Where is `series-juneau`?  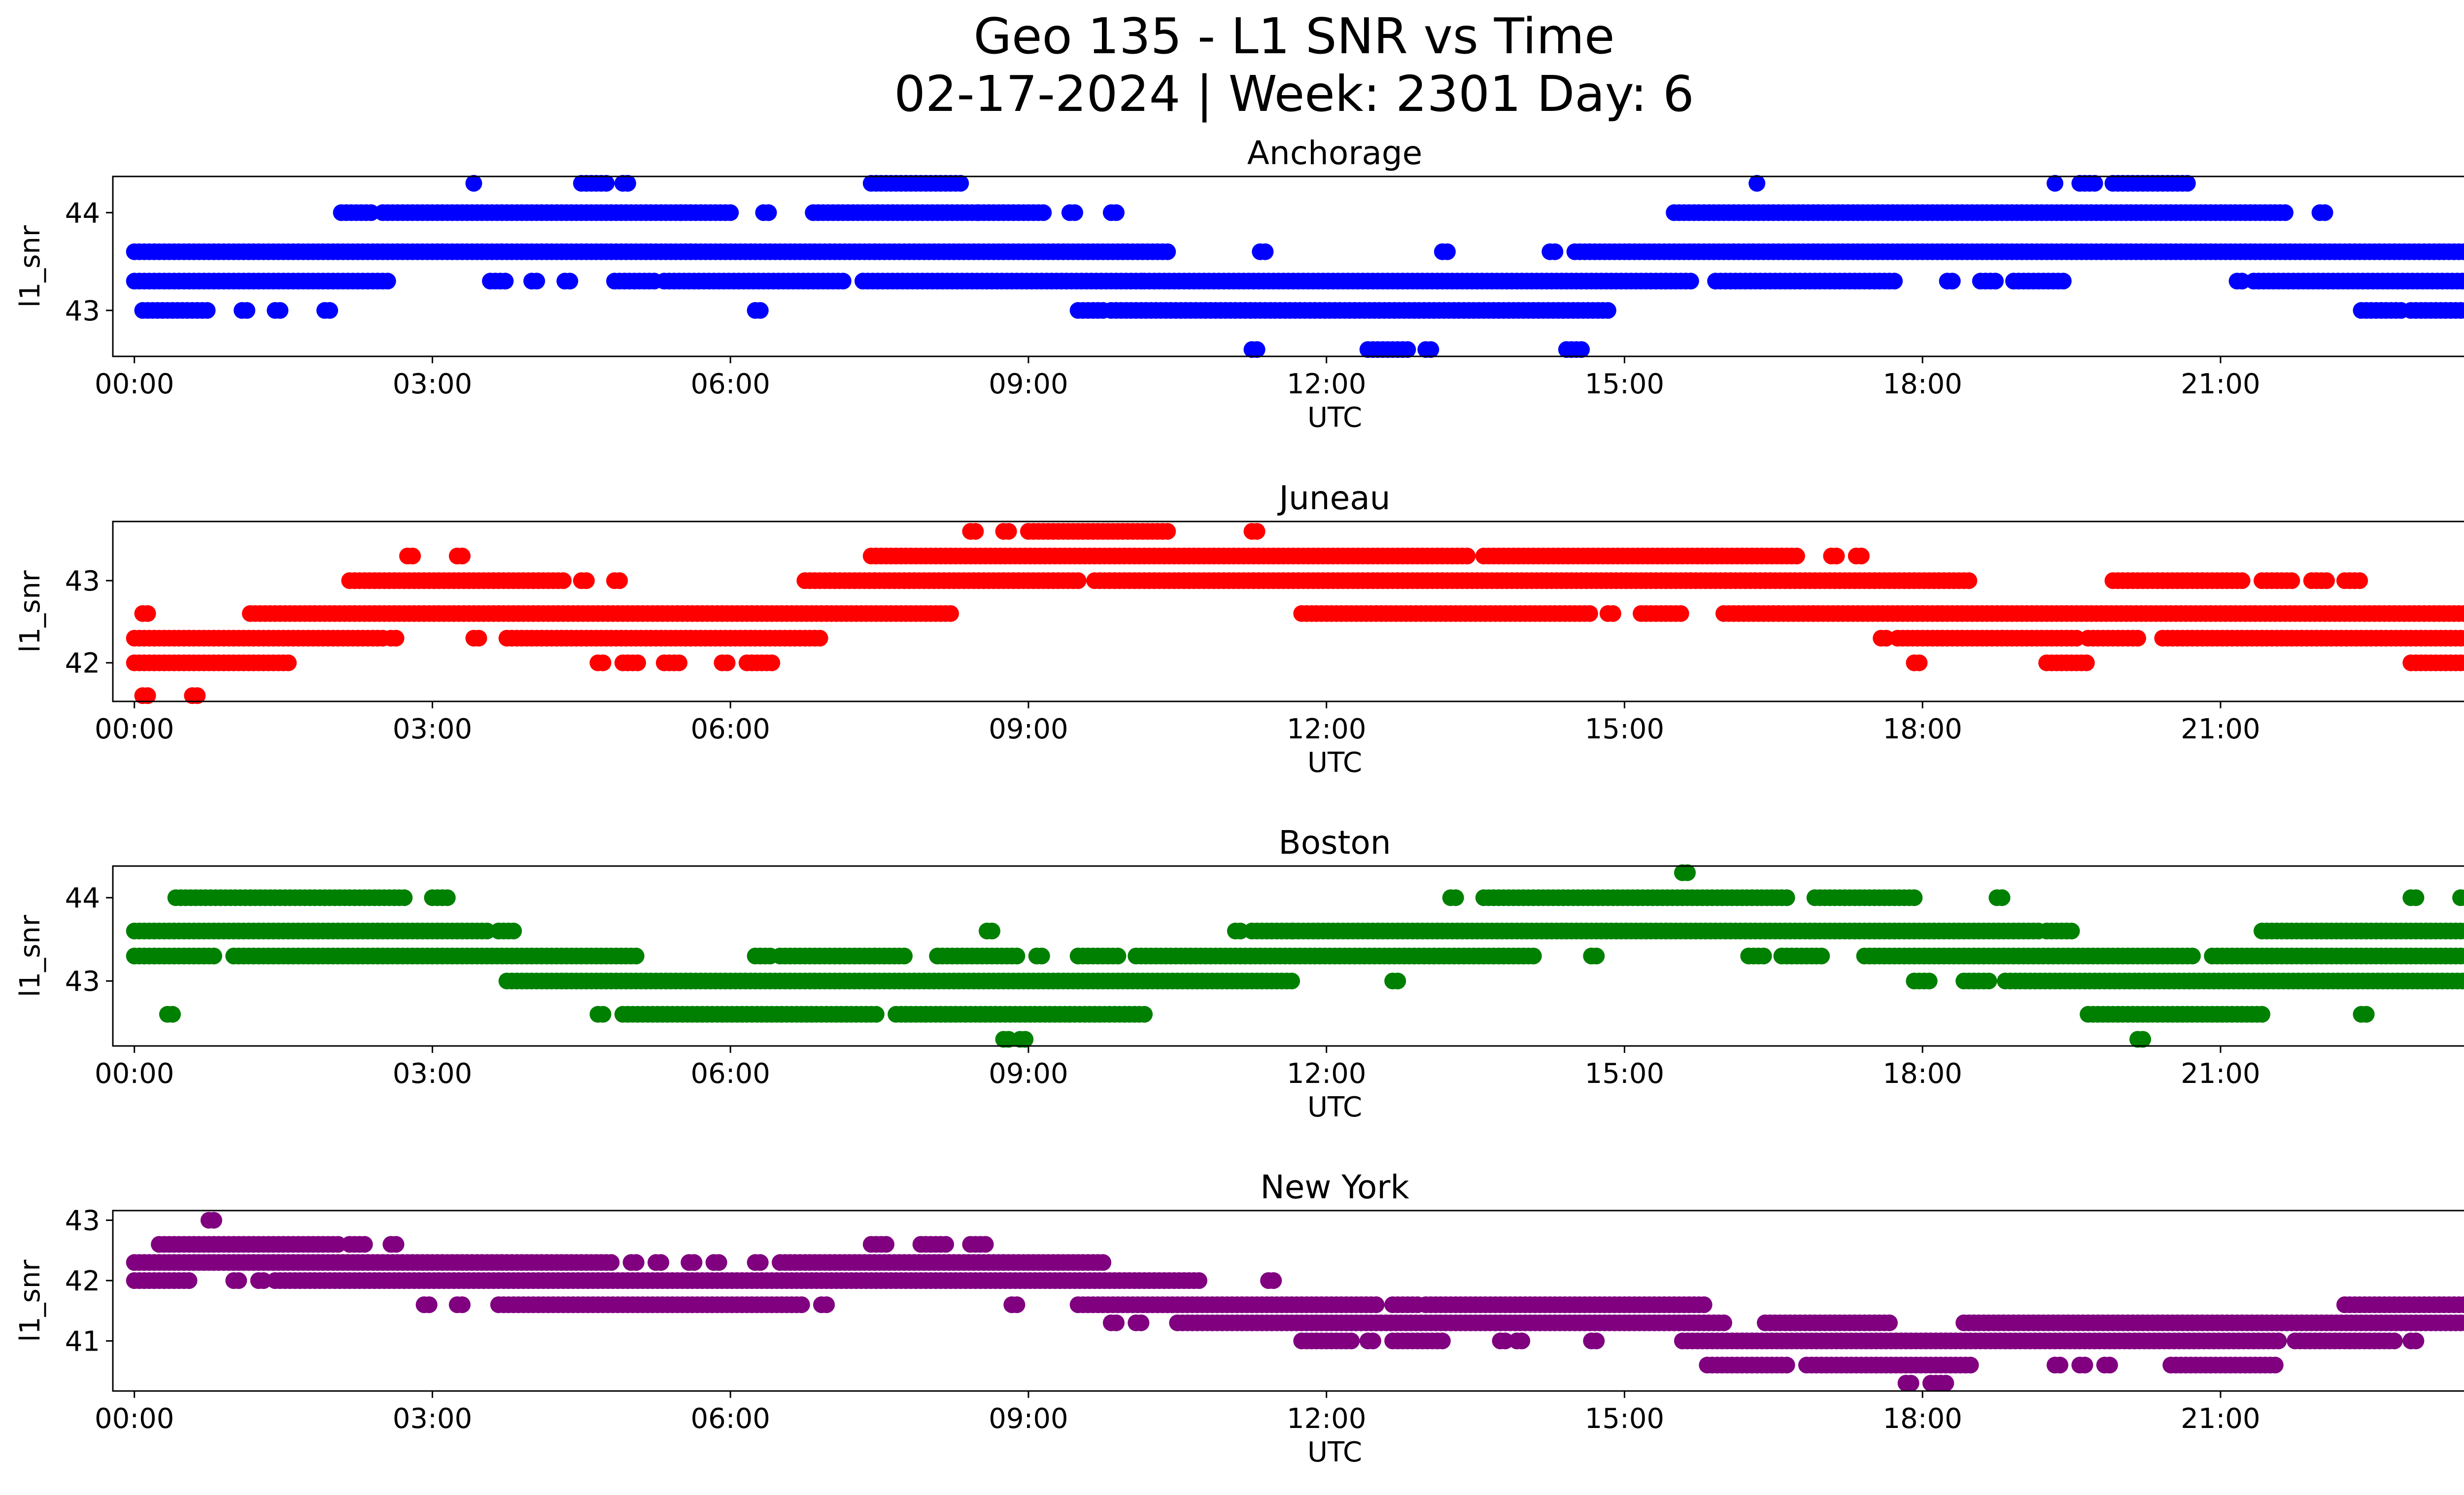 series-juneau is located at coordinates (1295, 613).